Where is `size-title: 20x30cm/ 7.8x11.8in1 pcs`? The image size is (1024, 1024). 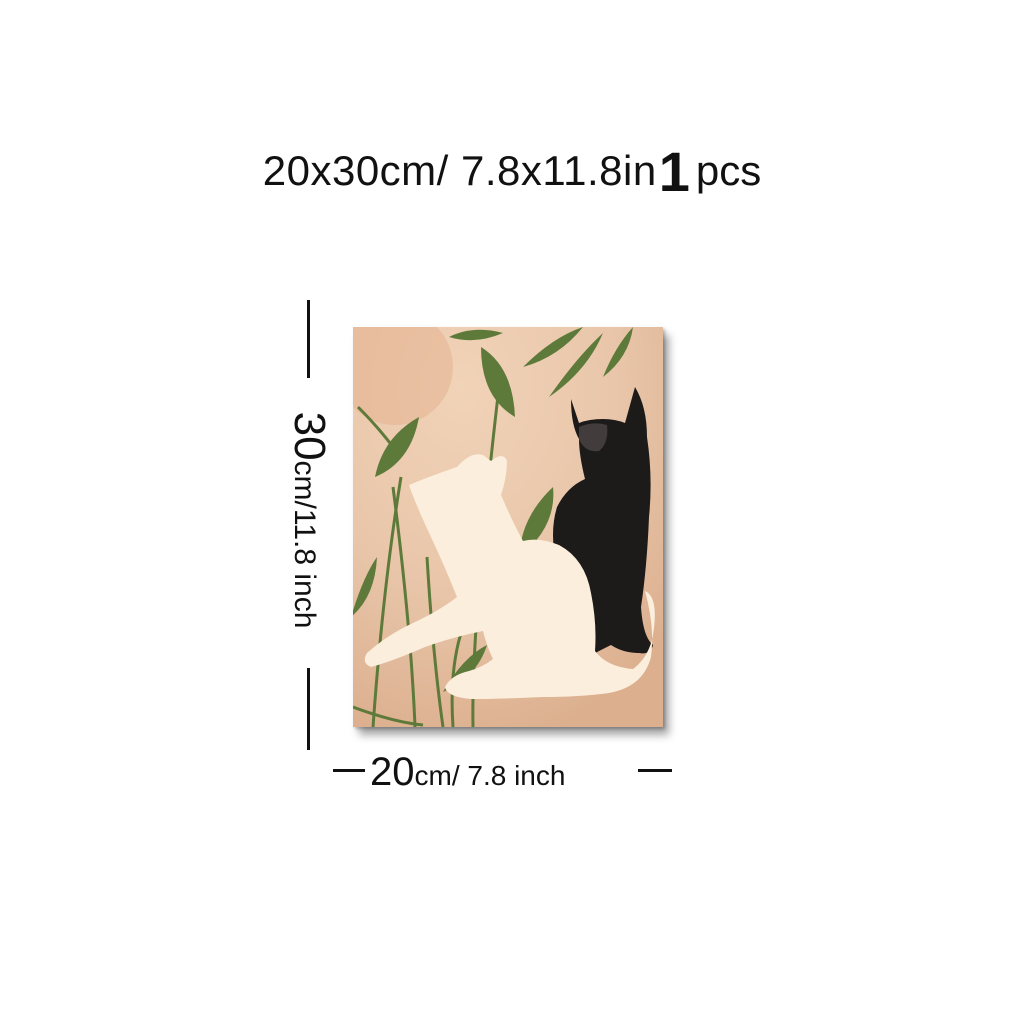 size-title: 20x30cm/ 7.8x11.8in1 pcs is located at coordinates (512, 169).